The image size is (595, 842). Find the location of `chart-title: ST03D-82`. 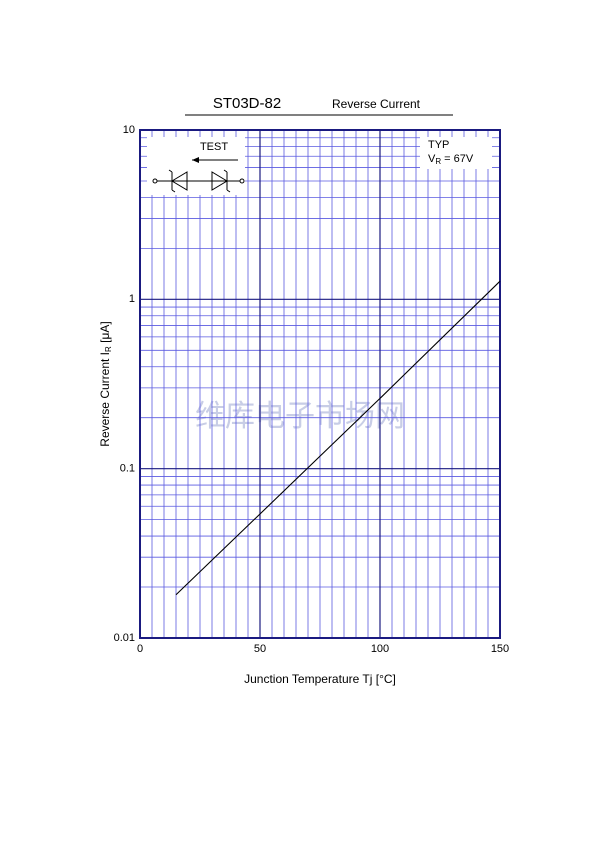

chart-title: ST03D-82 is located at coordinates (247, 103).